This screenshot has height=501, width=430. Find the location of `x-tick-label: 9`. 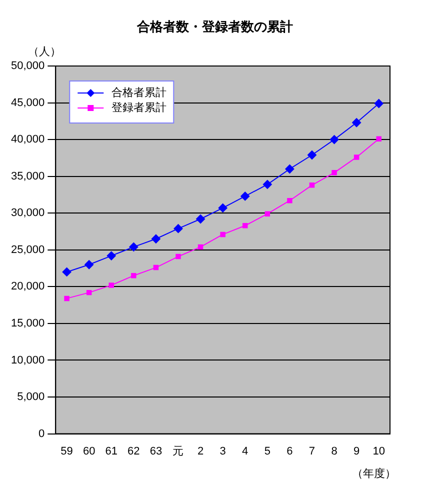

x-tick-label: 9 is located at coordinates (357, 451).